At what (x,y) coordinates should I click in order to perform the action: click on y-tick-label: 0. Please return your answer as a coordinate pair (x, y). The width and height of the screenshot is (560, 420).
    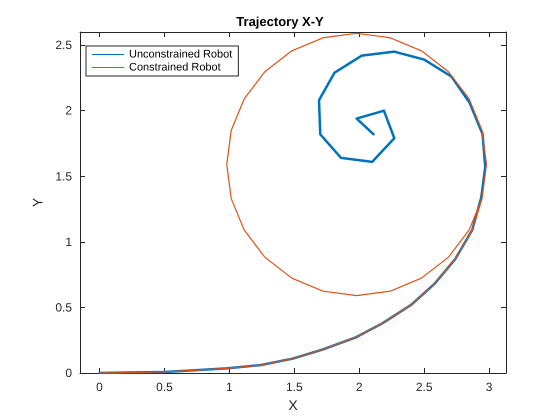
    Looking at the image, I should click on (68, 373).